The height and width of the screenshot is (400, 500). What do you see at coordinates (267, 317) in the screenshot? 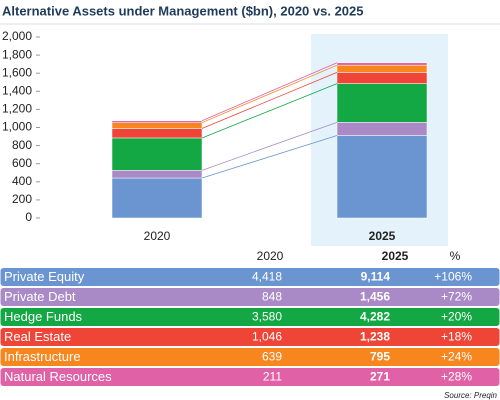
I see `table-cell: 3,580` at bounding box center [267, 317].